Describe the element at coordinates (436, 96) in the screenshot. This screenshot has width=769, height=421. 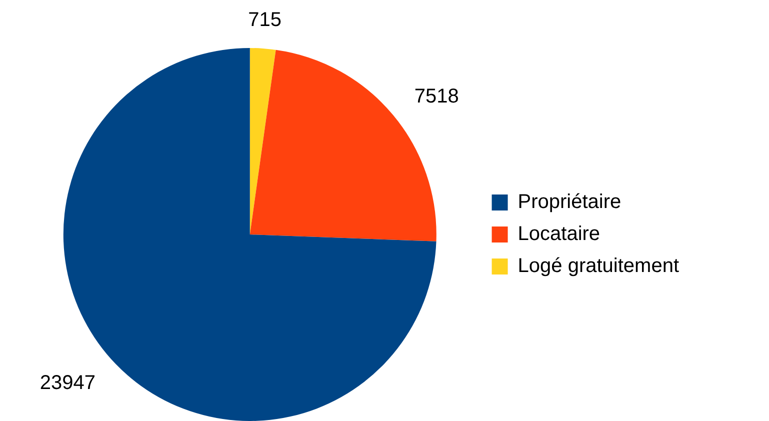
I see `data-label: 7518` at that location.